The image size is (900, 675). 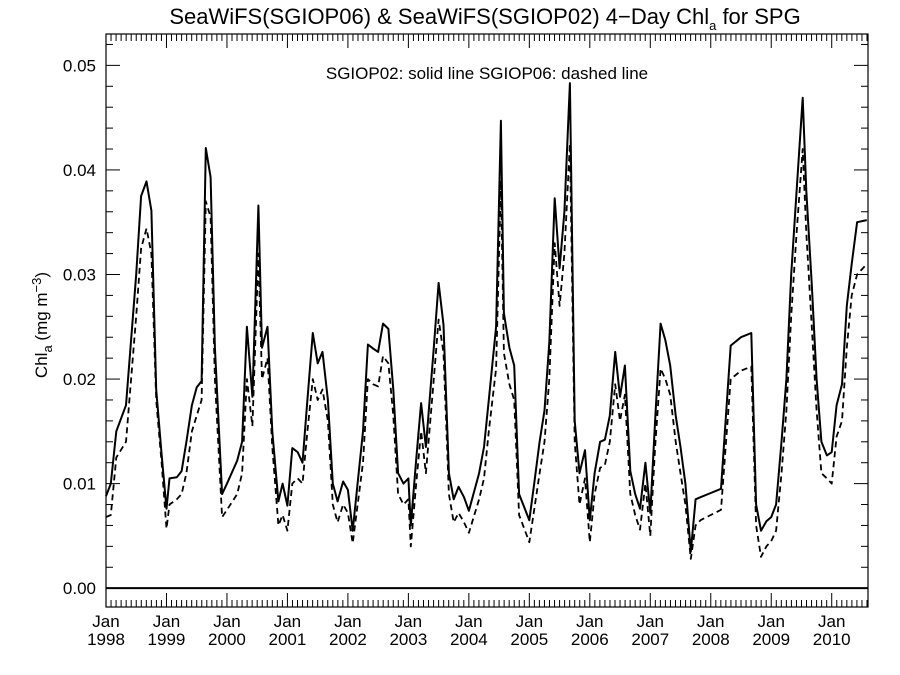 I want to click on y-tick-label: 0.02, so click(x=79, y=379).